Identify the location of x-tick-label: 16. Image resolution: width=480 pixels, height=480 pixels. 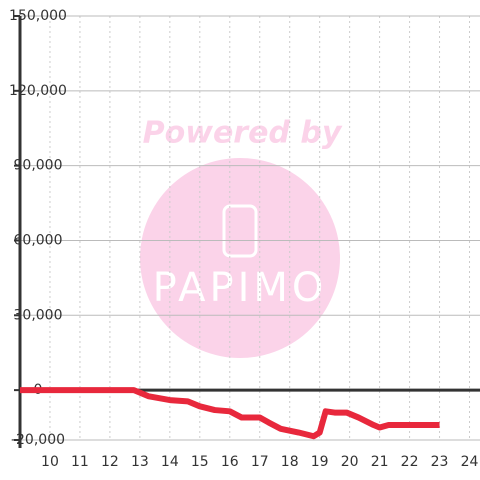
(230, 462).